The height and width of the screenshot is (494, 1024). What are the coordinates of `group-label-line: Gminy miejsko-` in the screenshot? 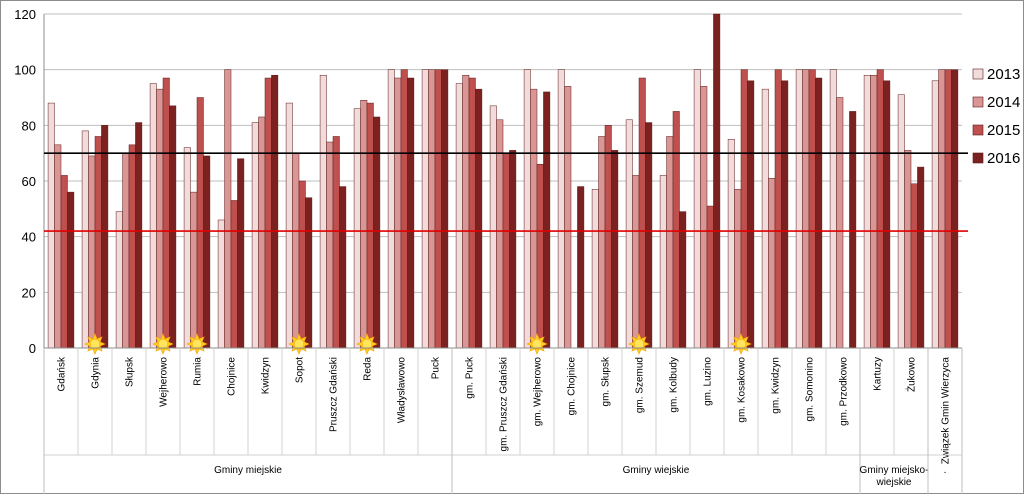 It's located at (894, 470).